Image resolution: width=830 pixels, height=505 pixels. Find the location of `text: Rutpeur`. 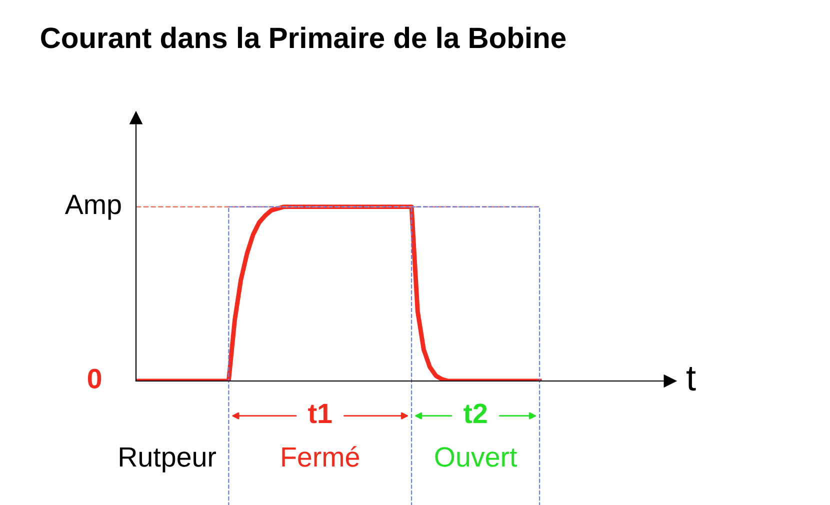

text: Rutpeur is located at coordinates (168, 459).